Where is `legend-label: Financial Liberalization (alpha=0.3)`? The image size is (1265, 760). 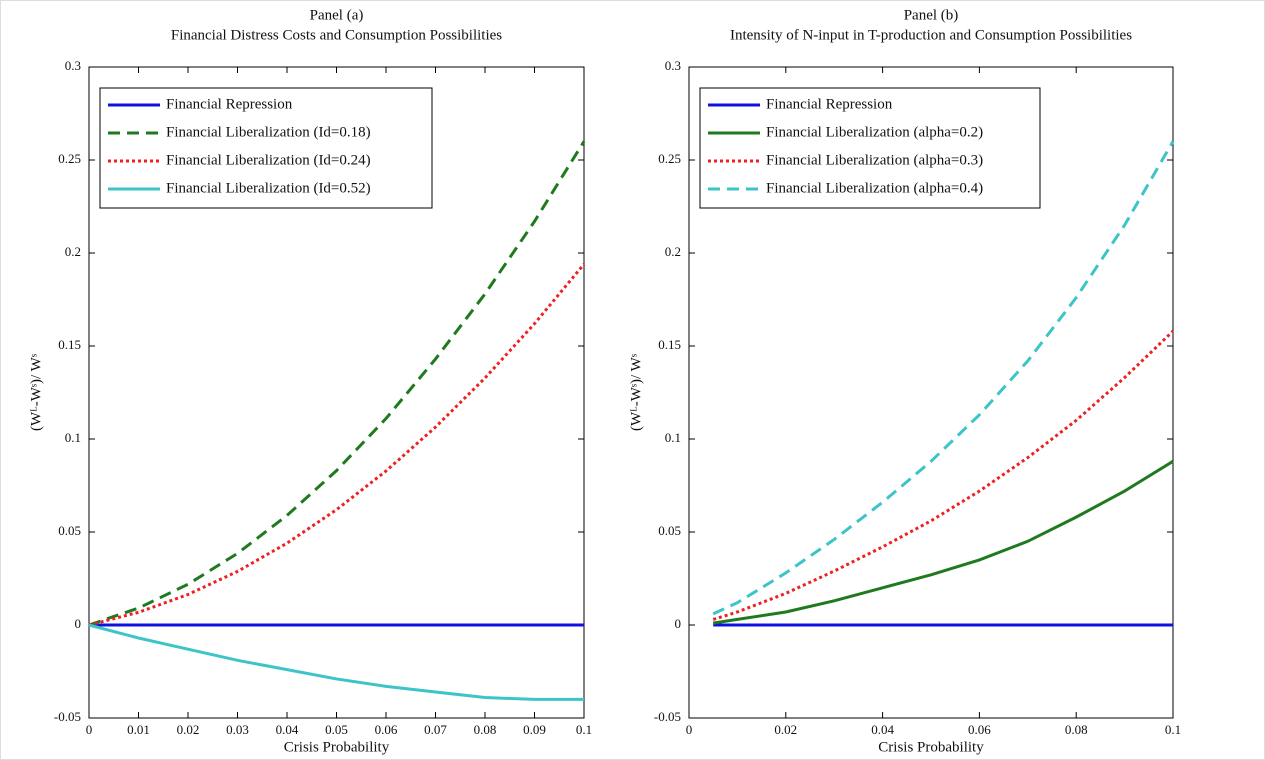
legend-label: Financial Liberalization (alpha=0.3) is located at coordinates (874, 160).